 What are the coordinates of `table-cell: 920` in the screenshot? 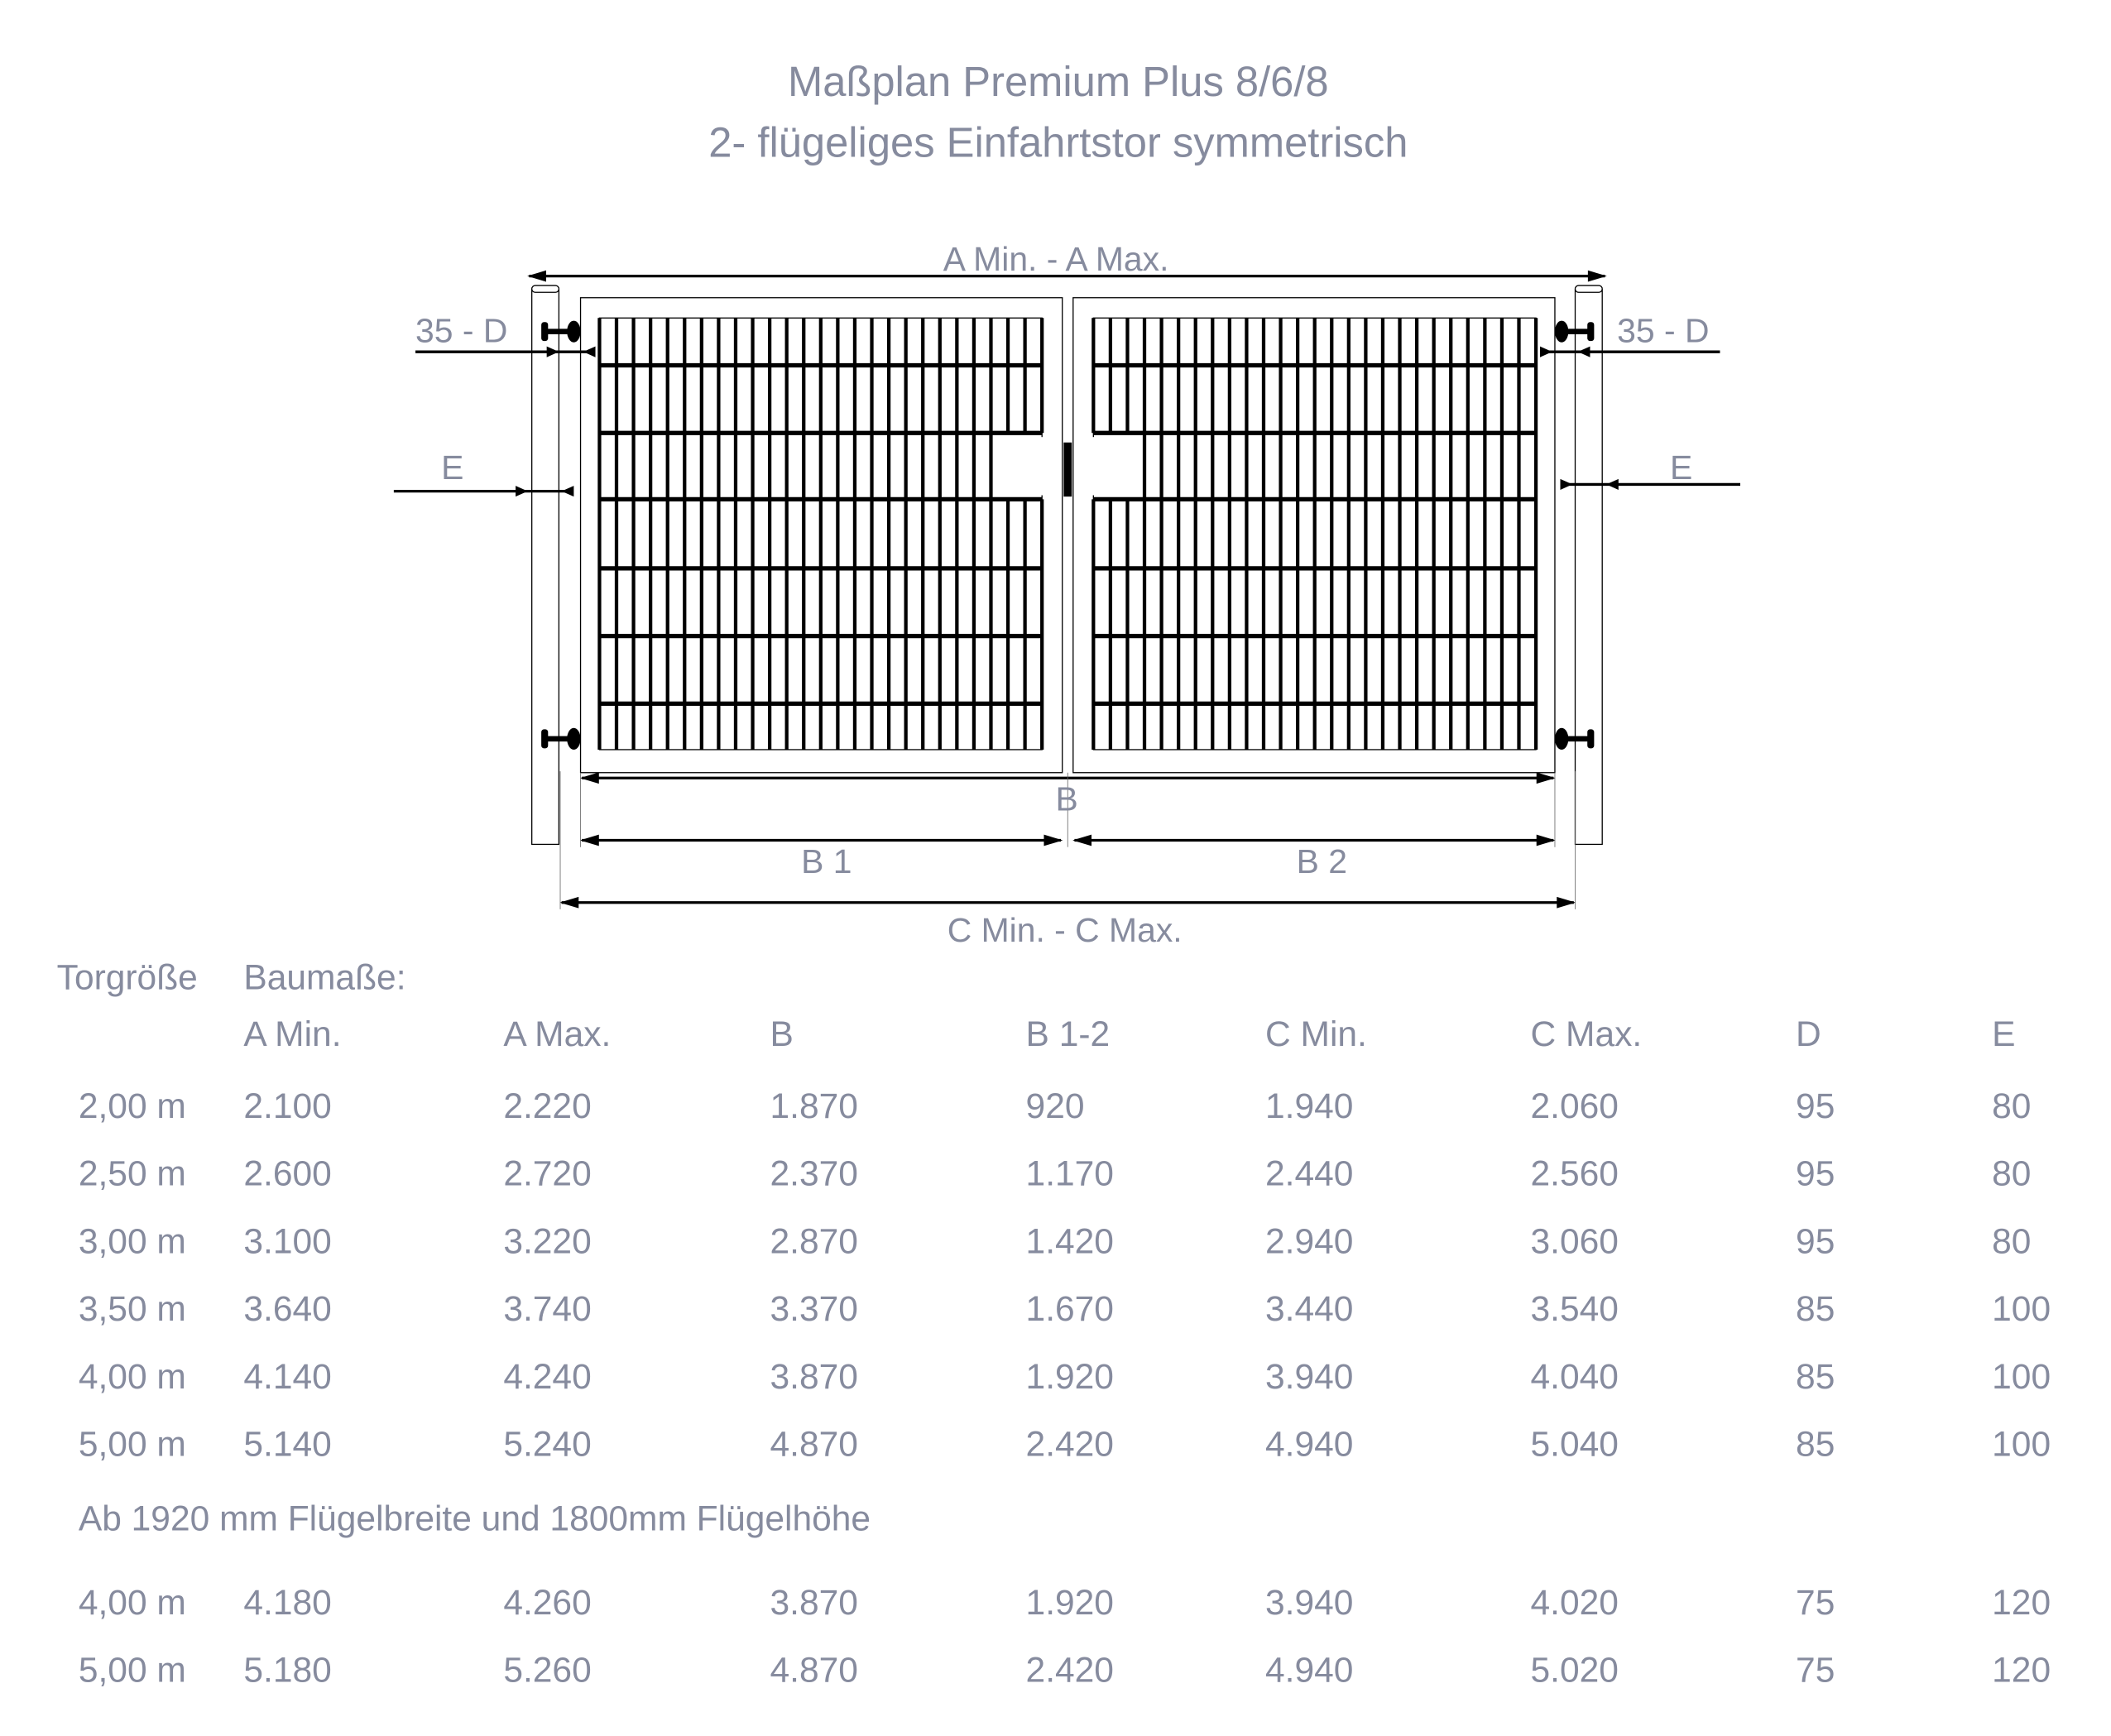 It's located at (1055, 1105).